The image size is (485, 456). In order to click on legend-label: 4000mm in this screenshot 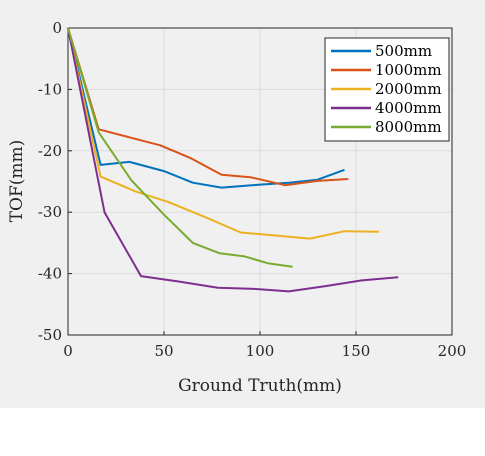, I will do `click(408, 108)`.